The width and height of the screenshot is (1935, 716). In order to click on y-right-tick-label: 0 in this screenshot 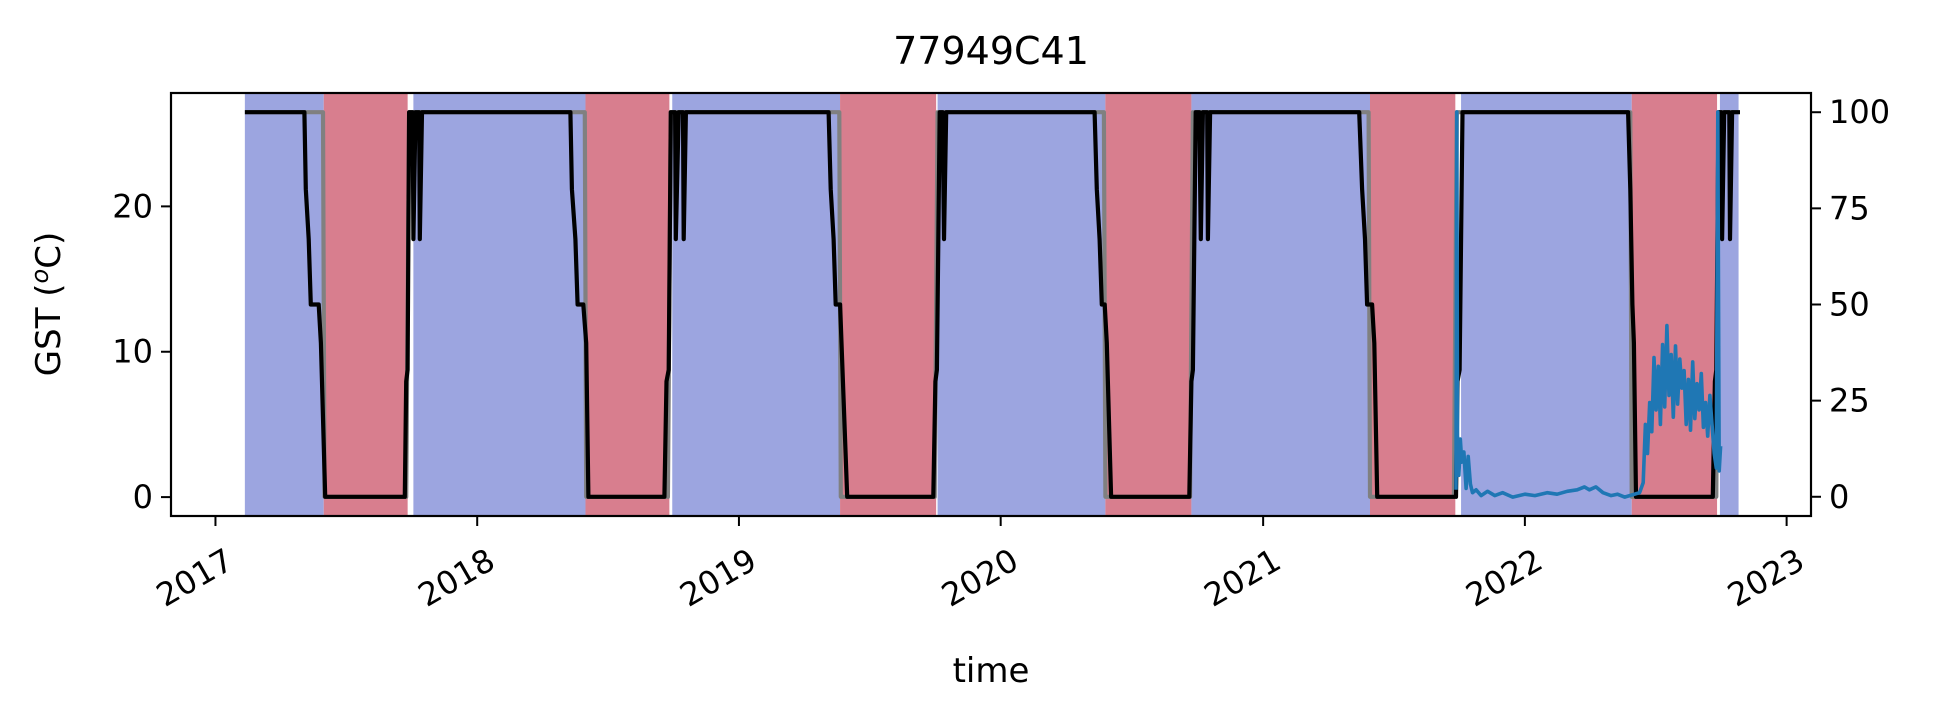, I will do `click(1839, 497)`.